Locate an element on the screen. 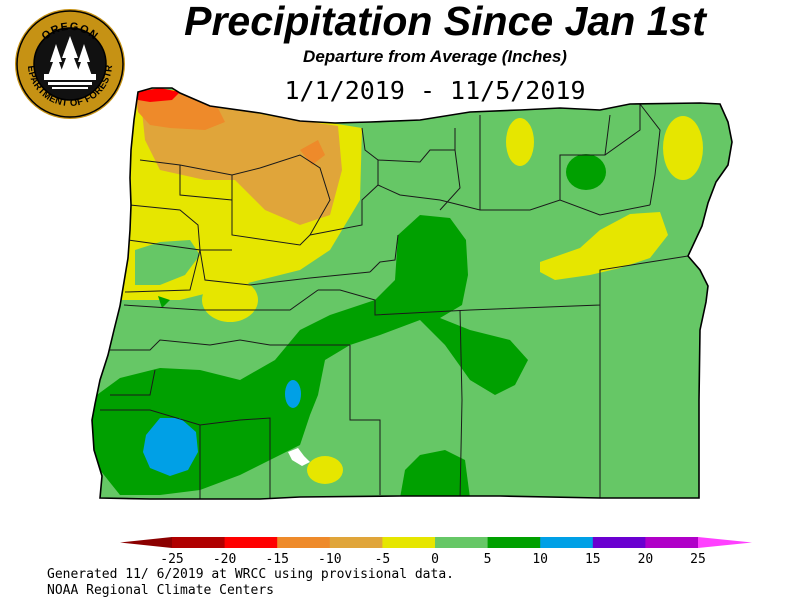 The image size is (800, 600). zone-minus5-to-0-willamette is located at coordinates (230, 300).